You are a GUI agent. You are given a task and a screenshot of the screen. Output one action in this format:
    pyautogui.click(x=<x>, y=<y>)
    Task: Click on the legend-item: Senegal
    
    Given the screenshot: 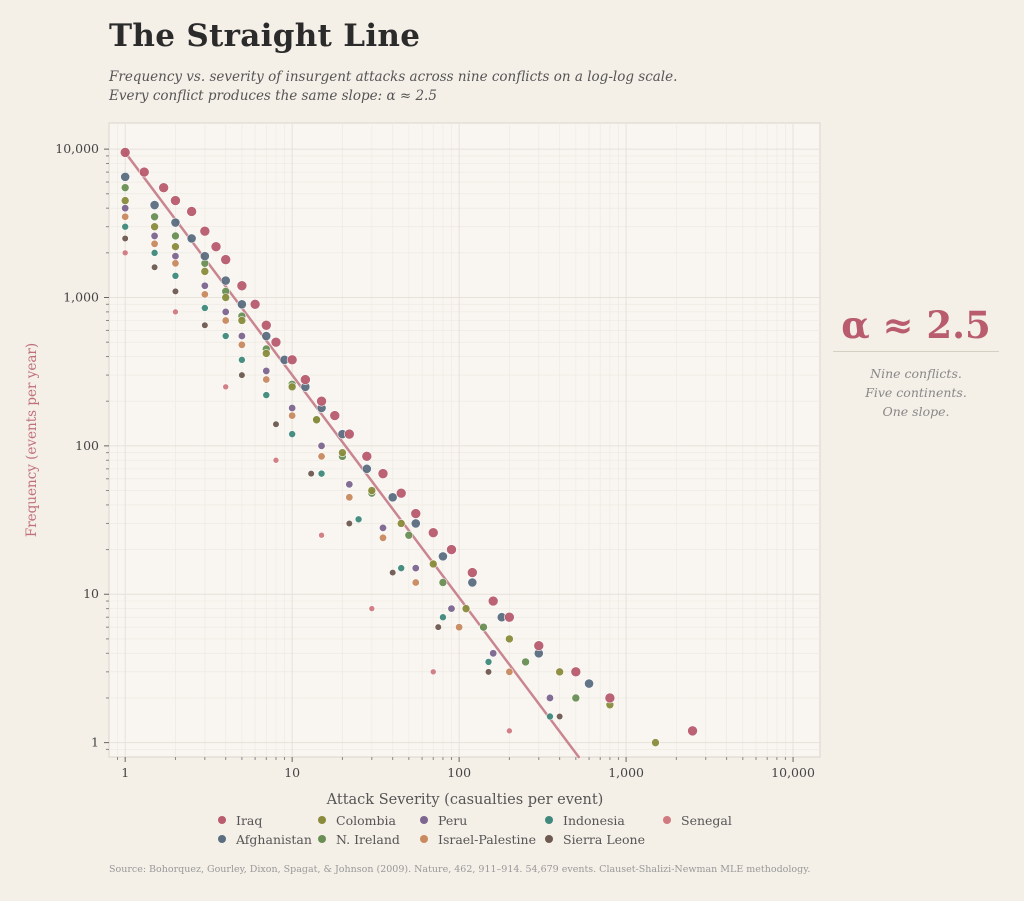 What is the action you would take?
    pyautogui.click(x=713, y=820)
    